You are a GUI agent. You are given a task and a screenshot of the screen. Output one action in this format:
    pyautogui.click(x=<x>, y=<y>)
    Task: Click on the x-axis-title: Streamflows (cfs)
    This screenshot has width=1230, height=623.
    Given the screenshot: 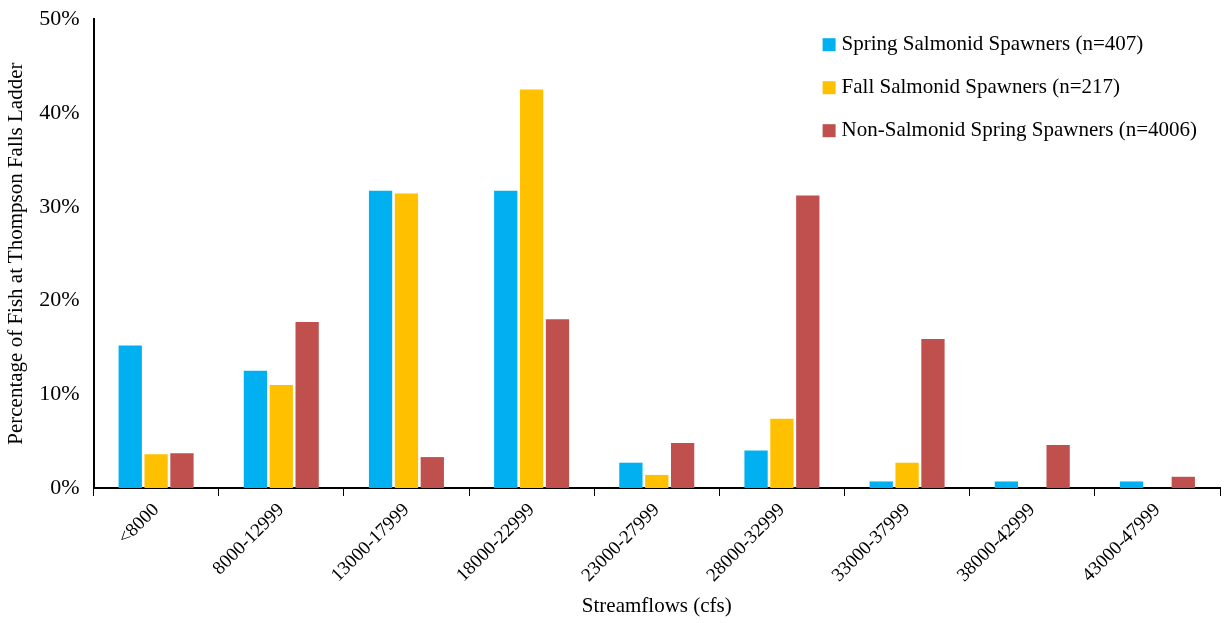 What is the action you would take?
    pyautogui.click(x=656, y=604)
    